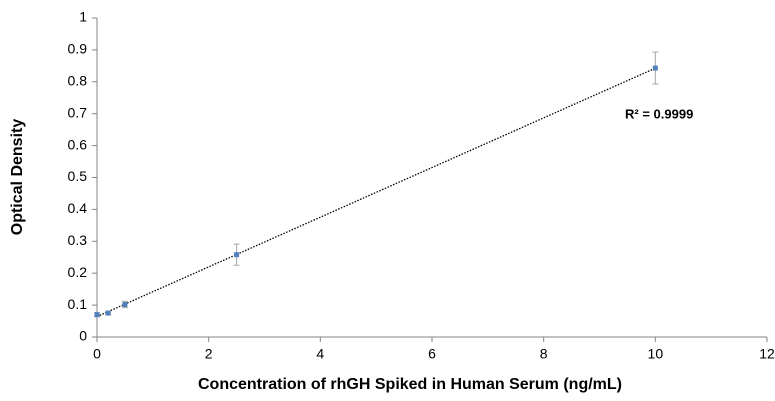 This screenshot has width=775, height=401. I want to click on y-tick-label: 0.6, so click(78, 144).